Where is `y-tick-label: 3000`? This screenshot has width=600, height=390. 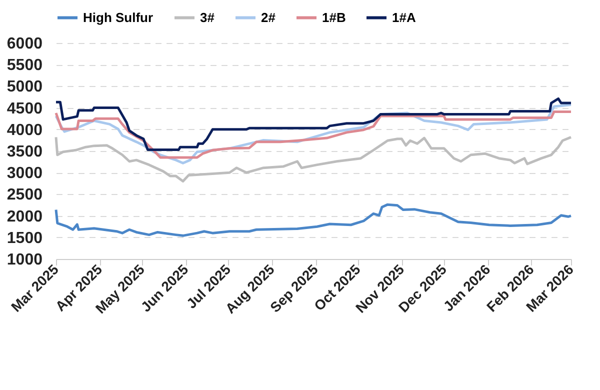
y-tick-label: 3000 is located at coordinates (24, 173).